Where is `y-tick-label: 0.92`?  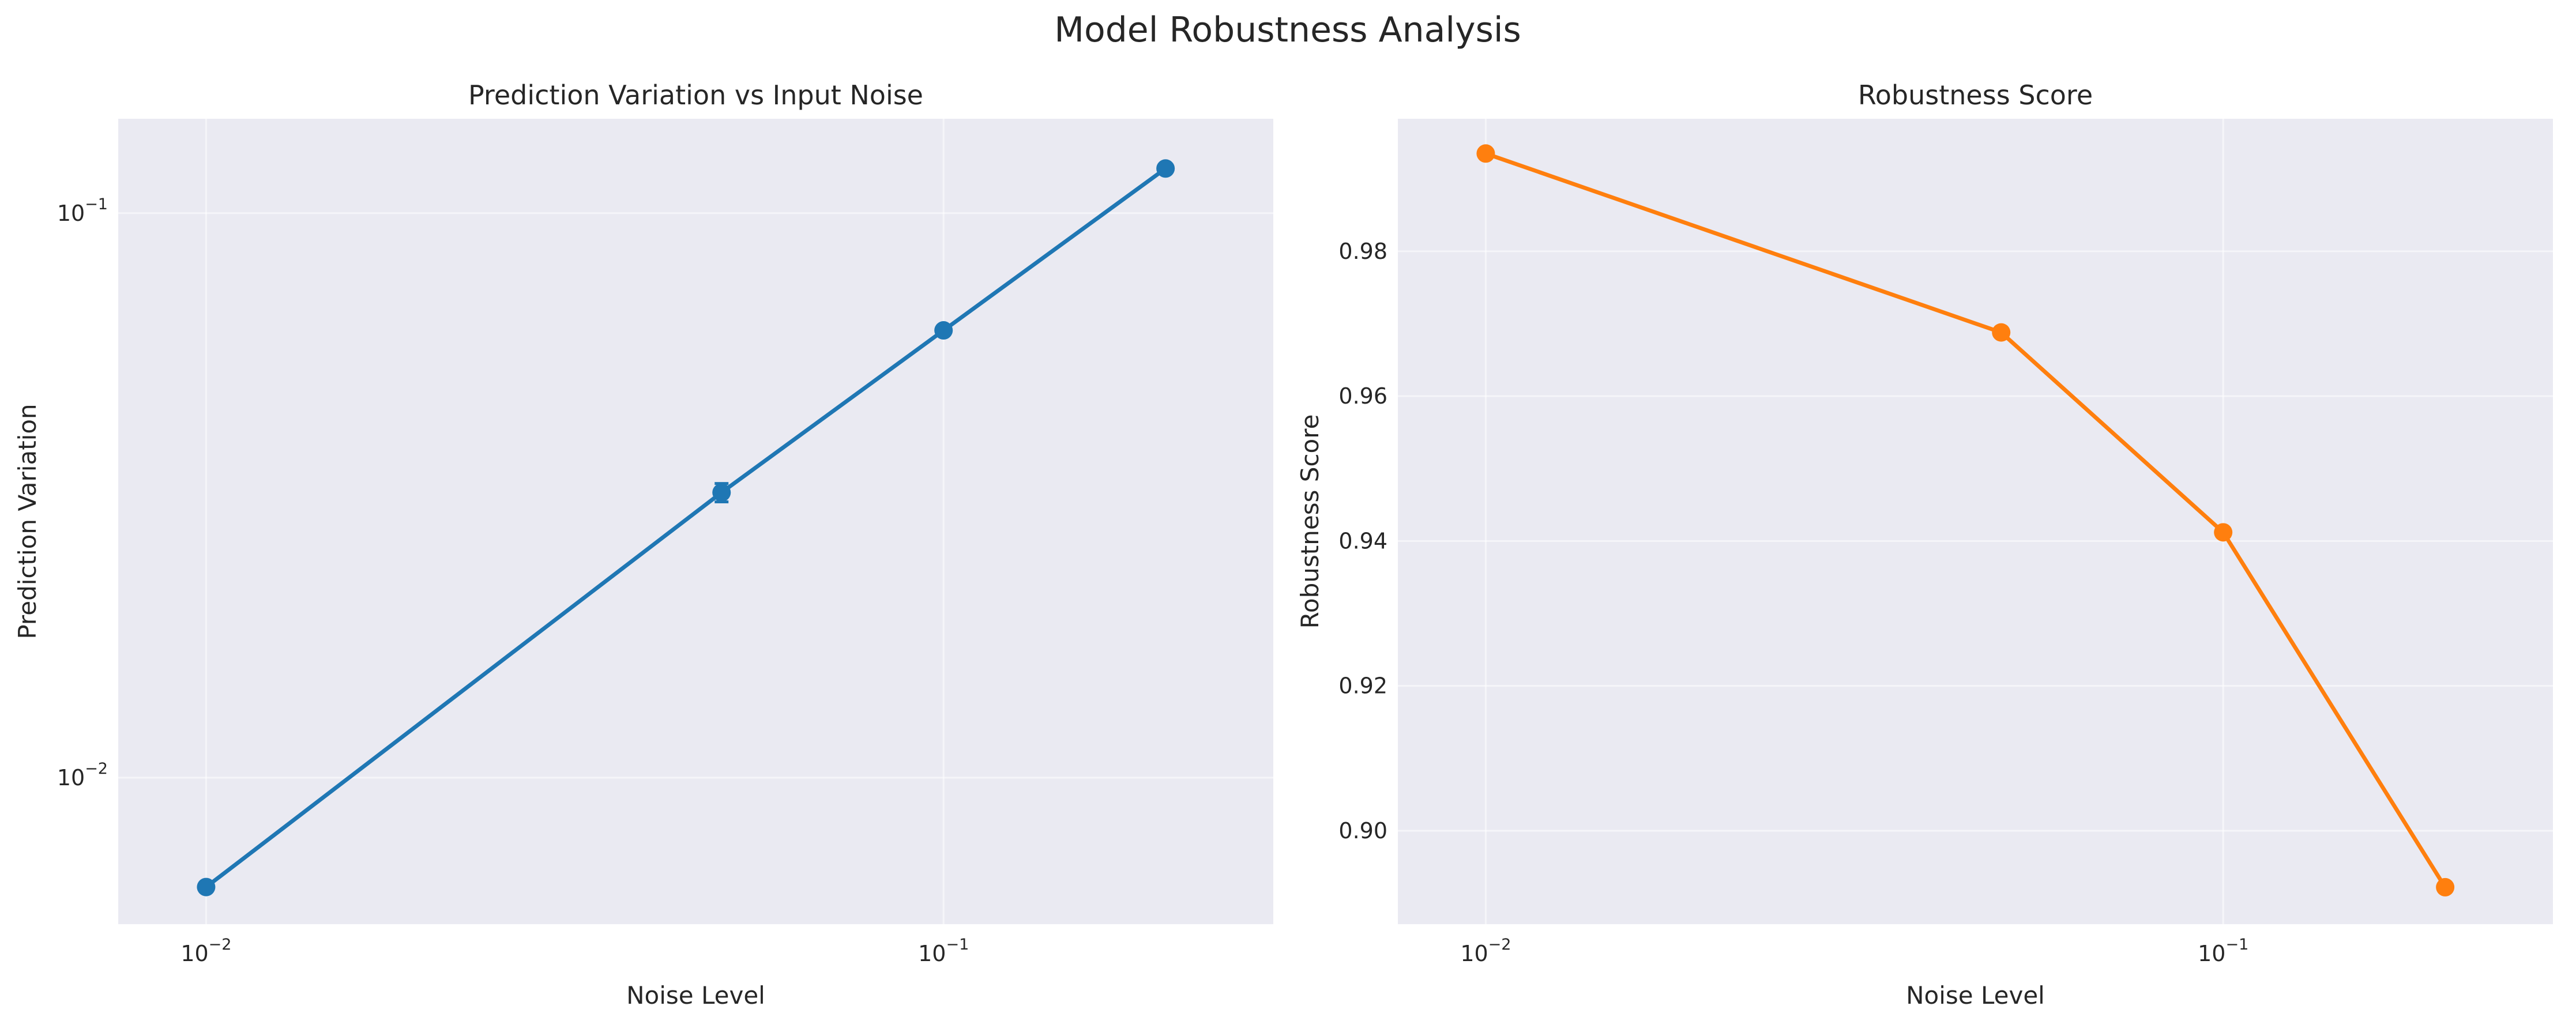
y-tick-label: 0.92 is located at coordinates (1362, 686).